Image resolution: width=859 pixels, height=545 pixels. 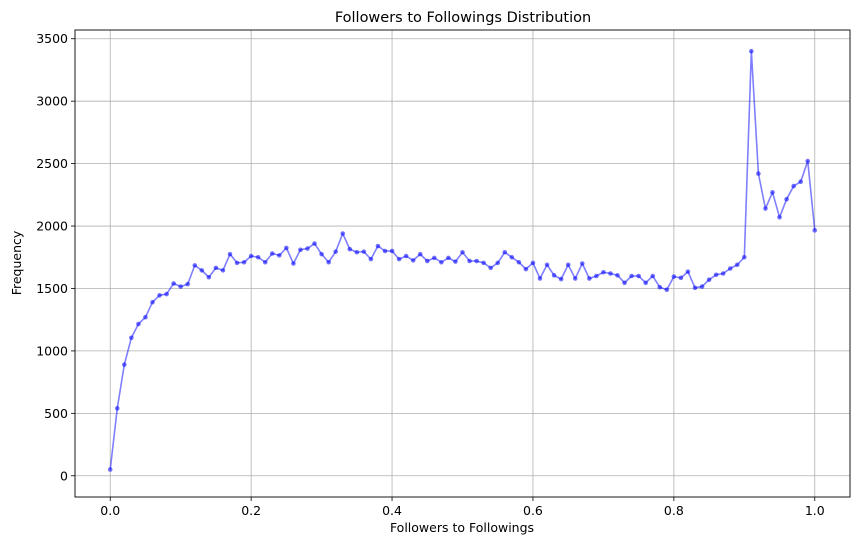 I want to click on y-axis-label: Frequency, so click(x=16, y=262).